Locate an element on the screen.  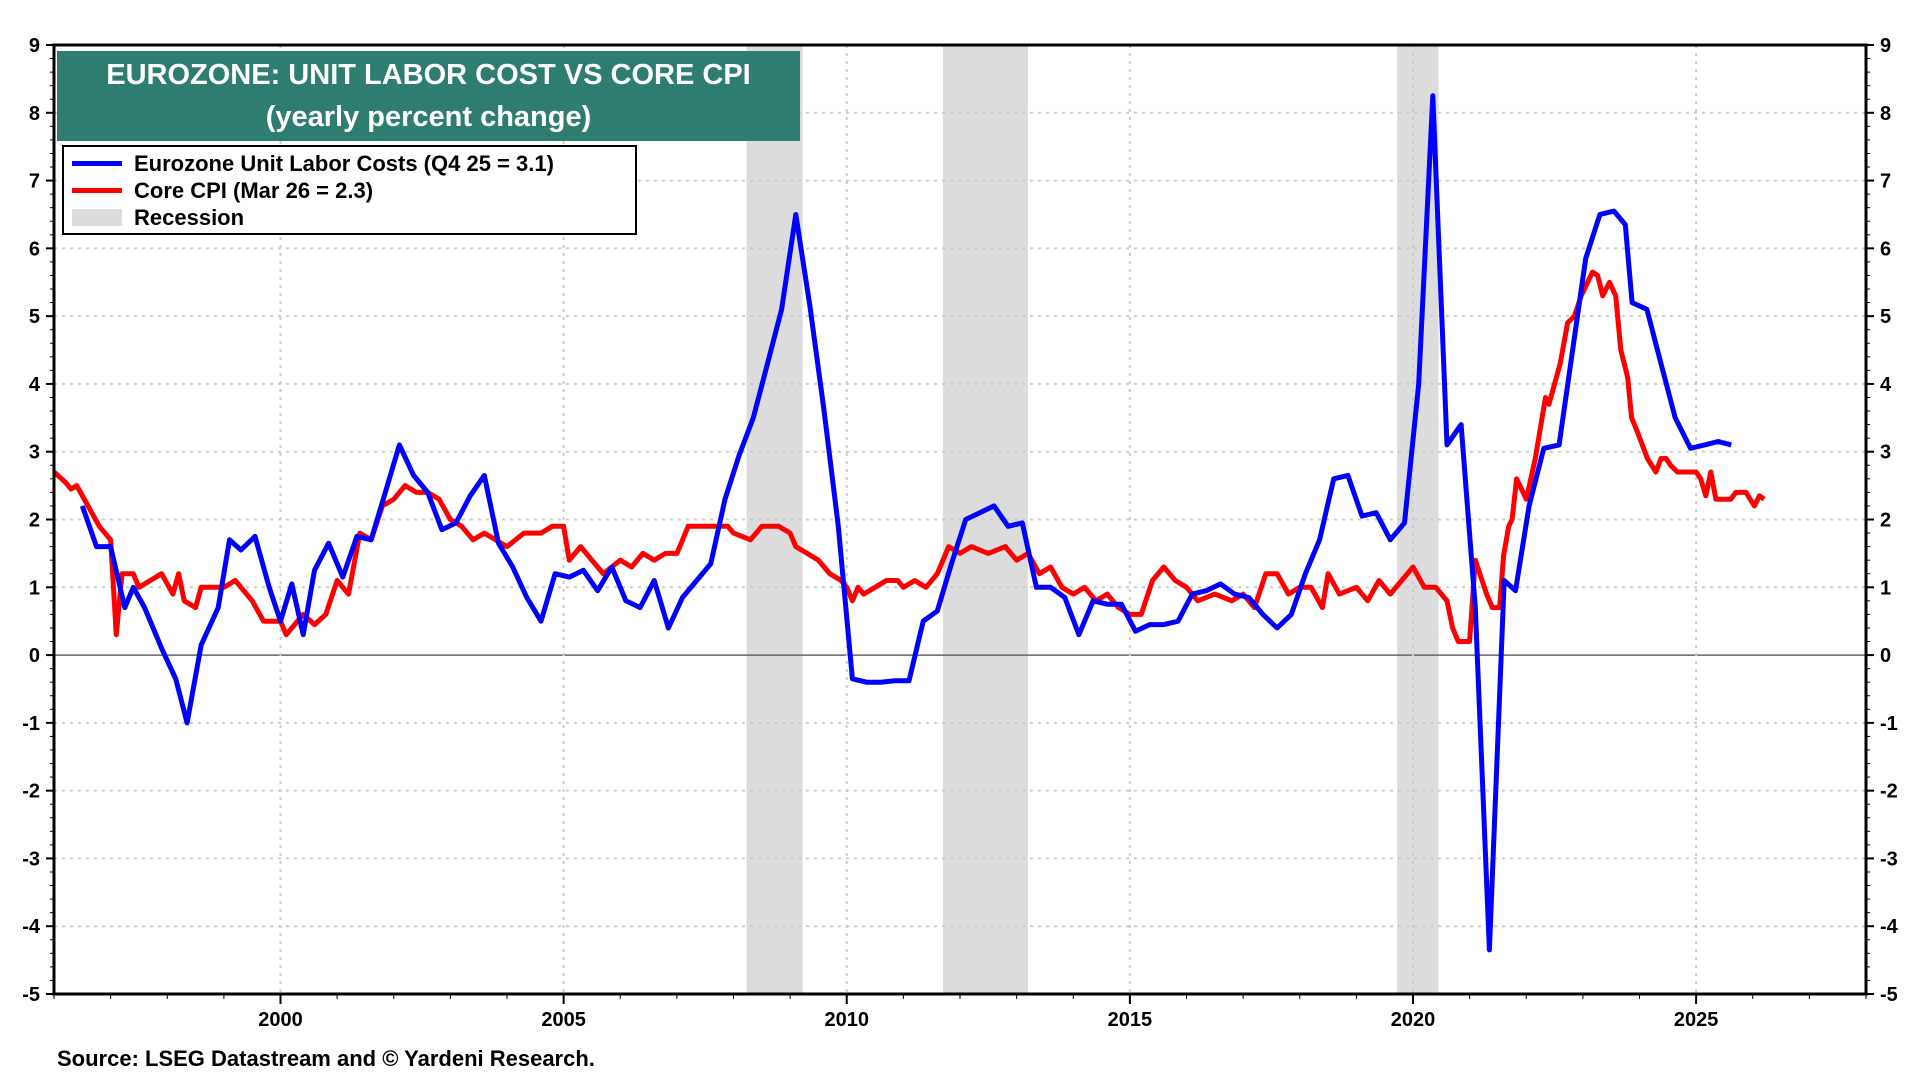
y-tick-label-left: 0 is located at coordinates (34, 656).